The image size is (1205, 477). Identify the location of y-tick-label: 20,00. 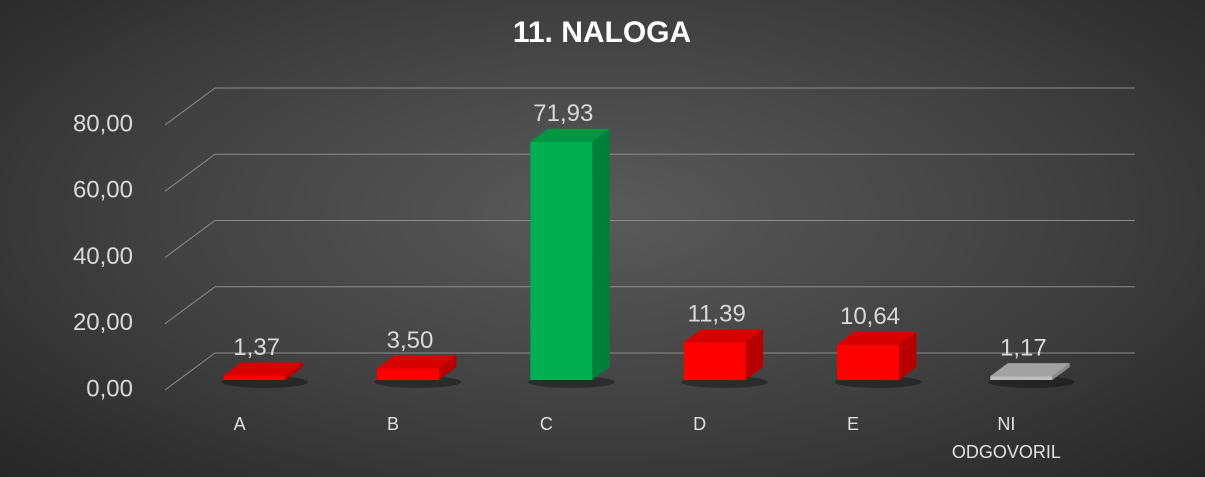
(103, 322).